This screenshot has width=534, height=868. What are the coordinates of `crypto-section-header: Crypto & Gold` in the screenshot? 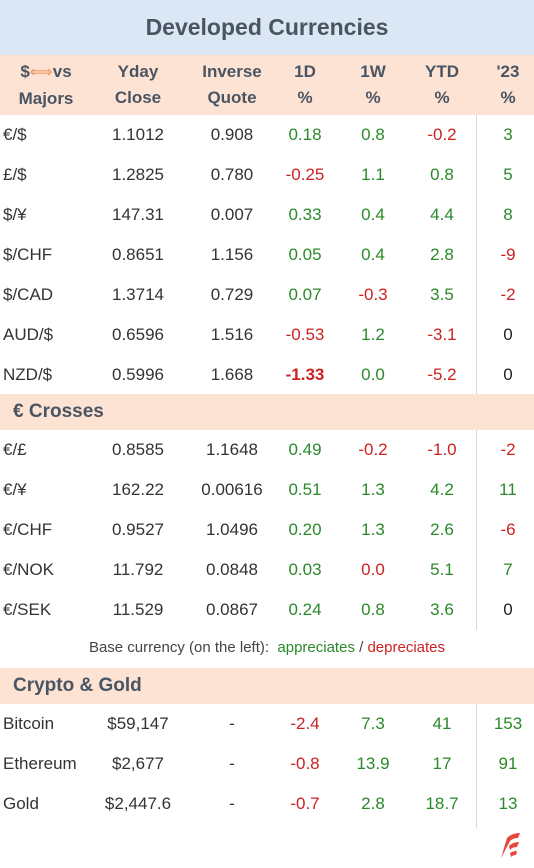 It's located at (267, 686).